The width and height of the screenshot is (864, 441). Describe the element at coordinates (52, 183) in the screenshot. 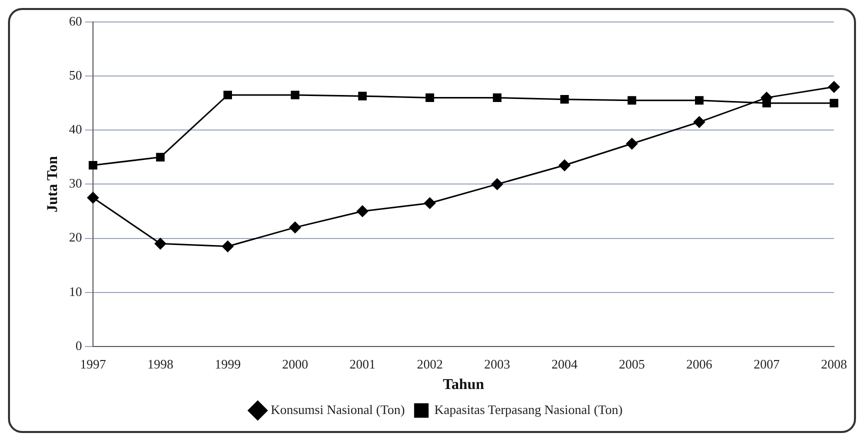

I see `y-axis-title: Juta Ton` at that location.